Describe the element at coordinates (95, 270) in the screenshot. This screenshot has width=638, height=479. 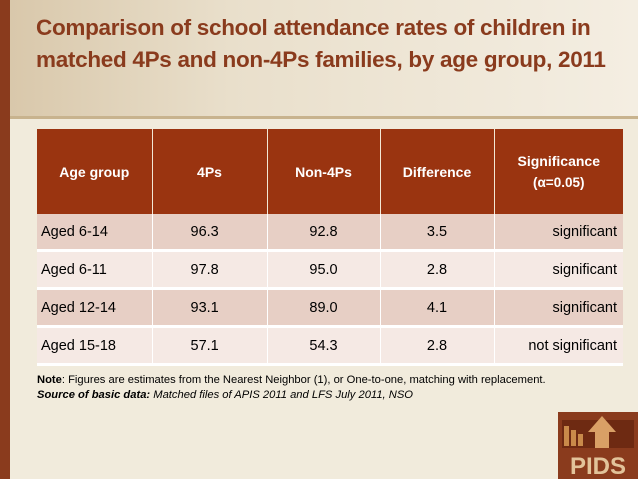
I see `cell-age-group: Aged 6-11` at that location.